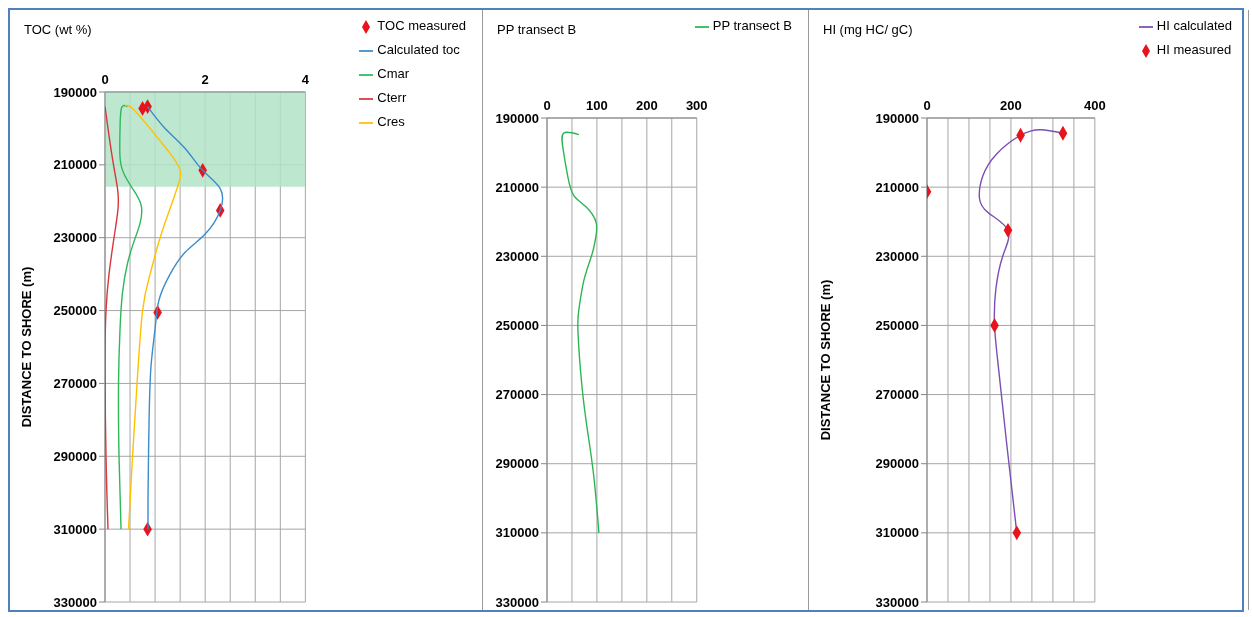  Describe the element at coordinates (752, 25) in the screenshot. I see `legend-label: PP transect B` at that location.